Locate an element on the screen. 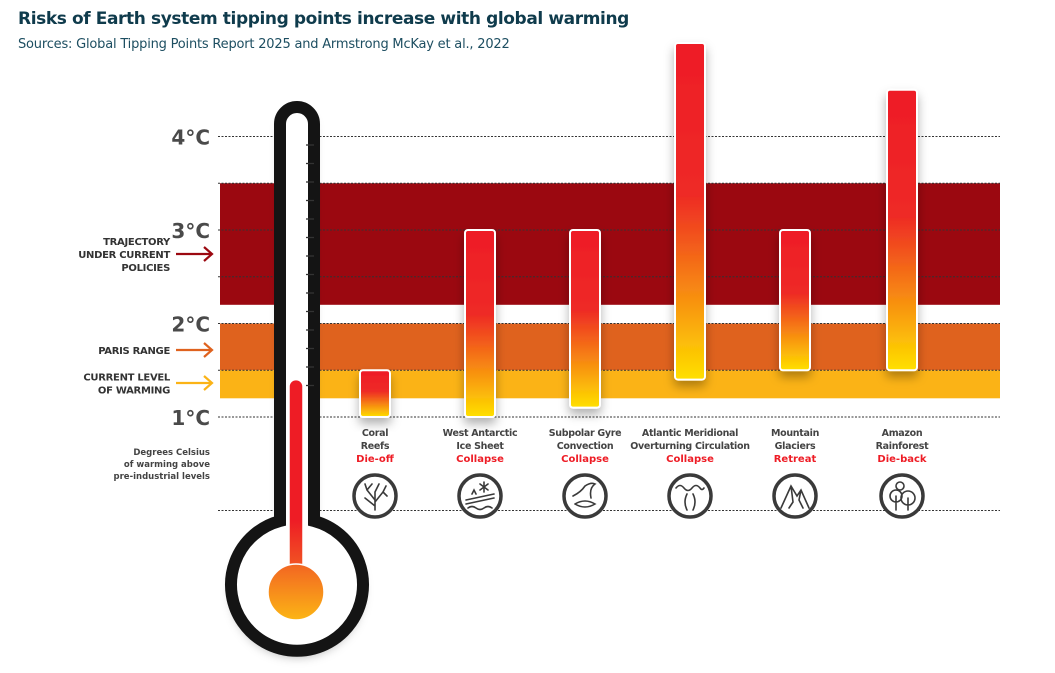 This screenshot has height=673, width=1055. category-name: Amazon is located at coordinates (902, 433).